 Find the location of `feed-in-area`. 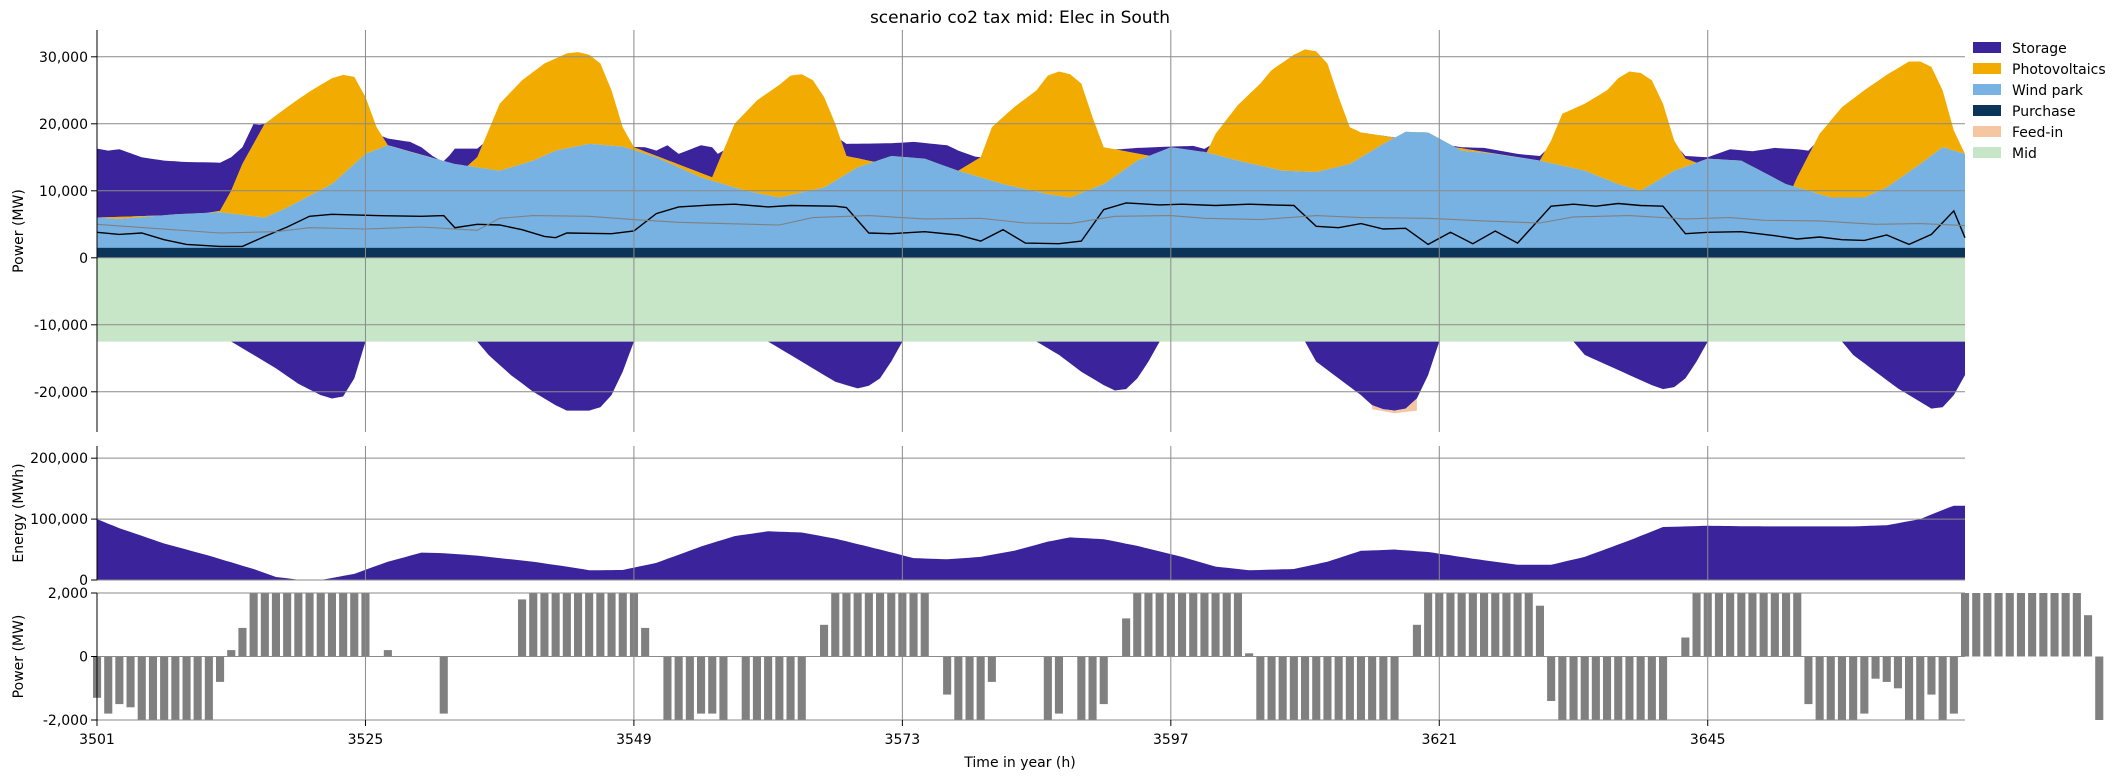

feed-in-area is located at coordinates (1394, 406).